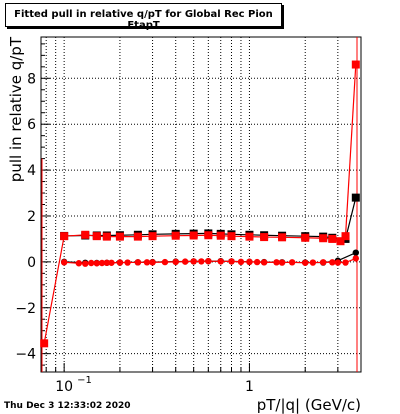 Image resolution: width=400 pixels, height=414 pixels. What do you see at coordinates (31, 217) in the screenshot?
I see `y-tick-label: 2` at bounding box center [31, 217].